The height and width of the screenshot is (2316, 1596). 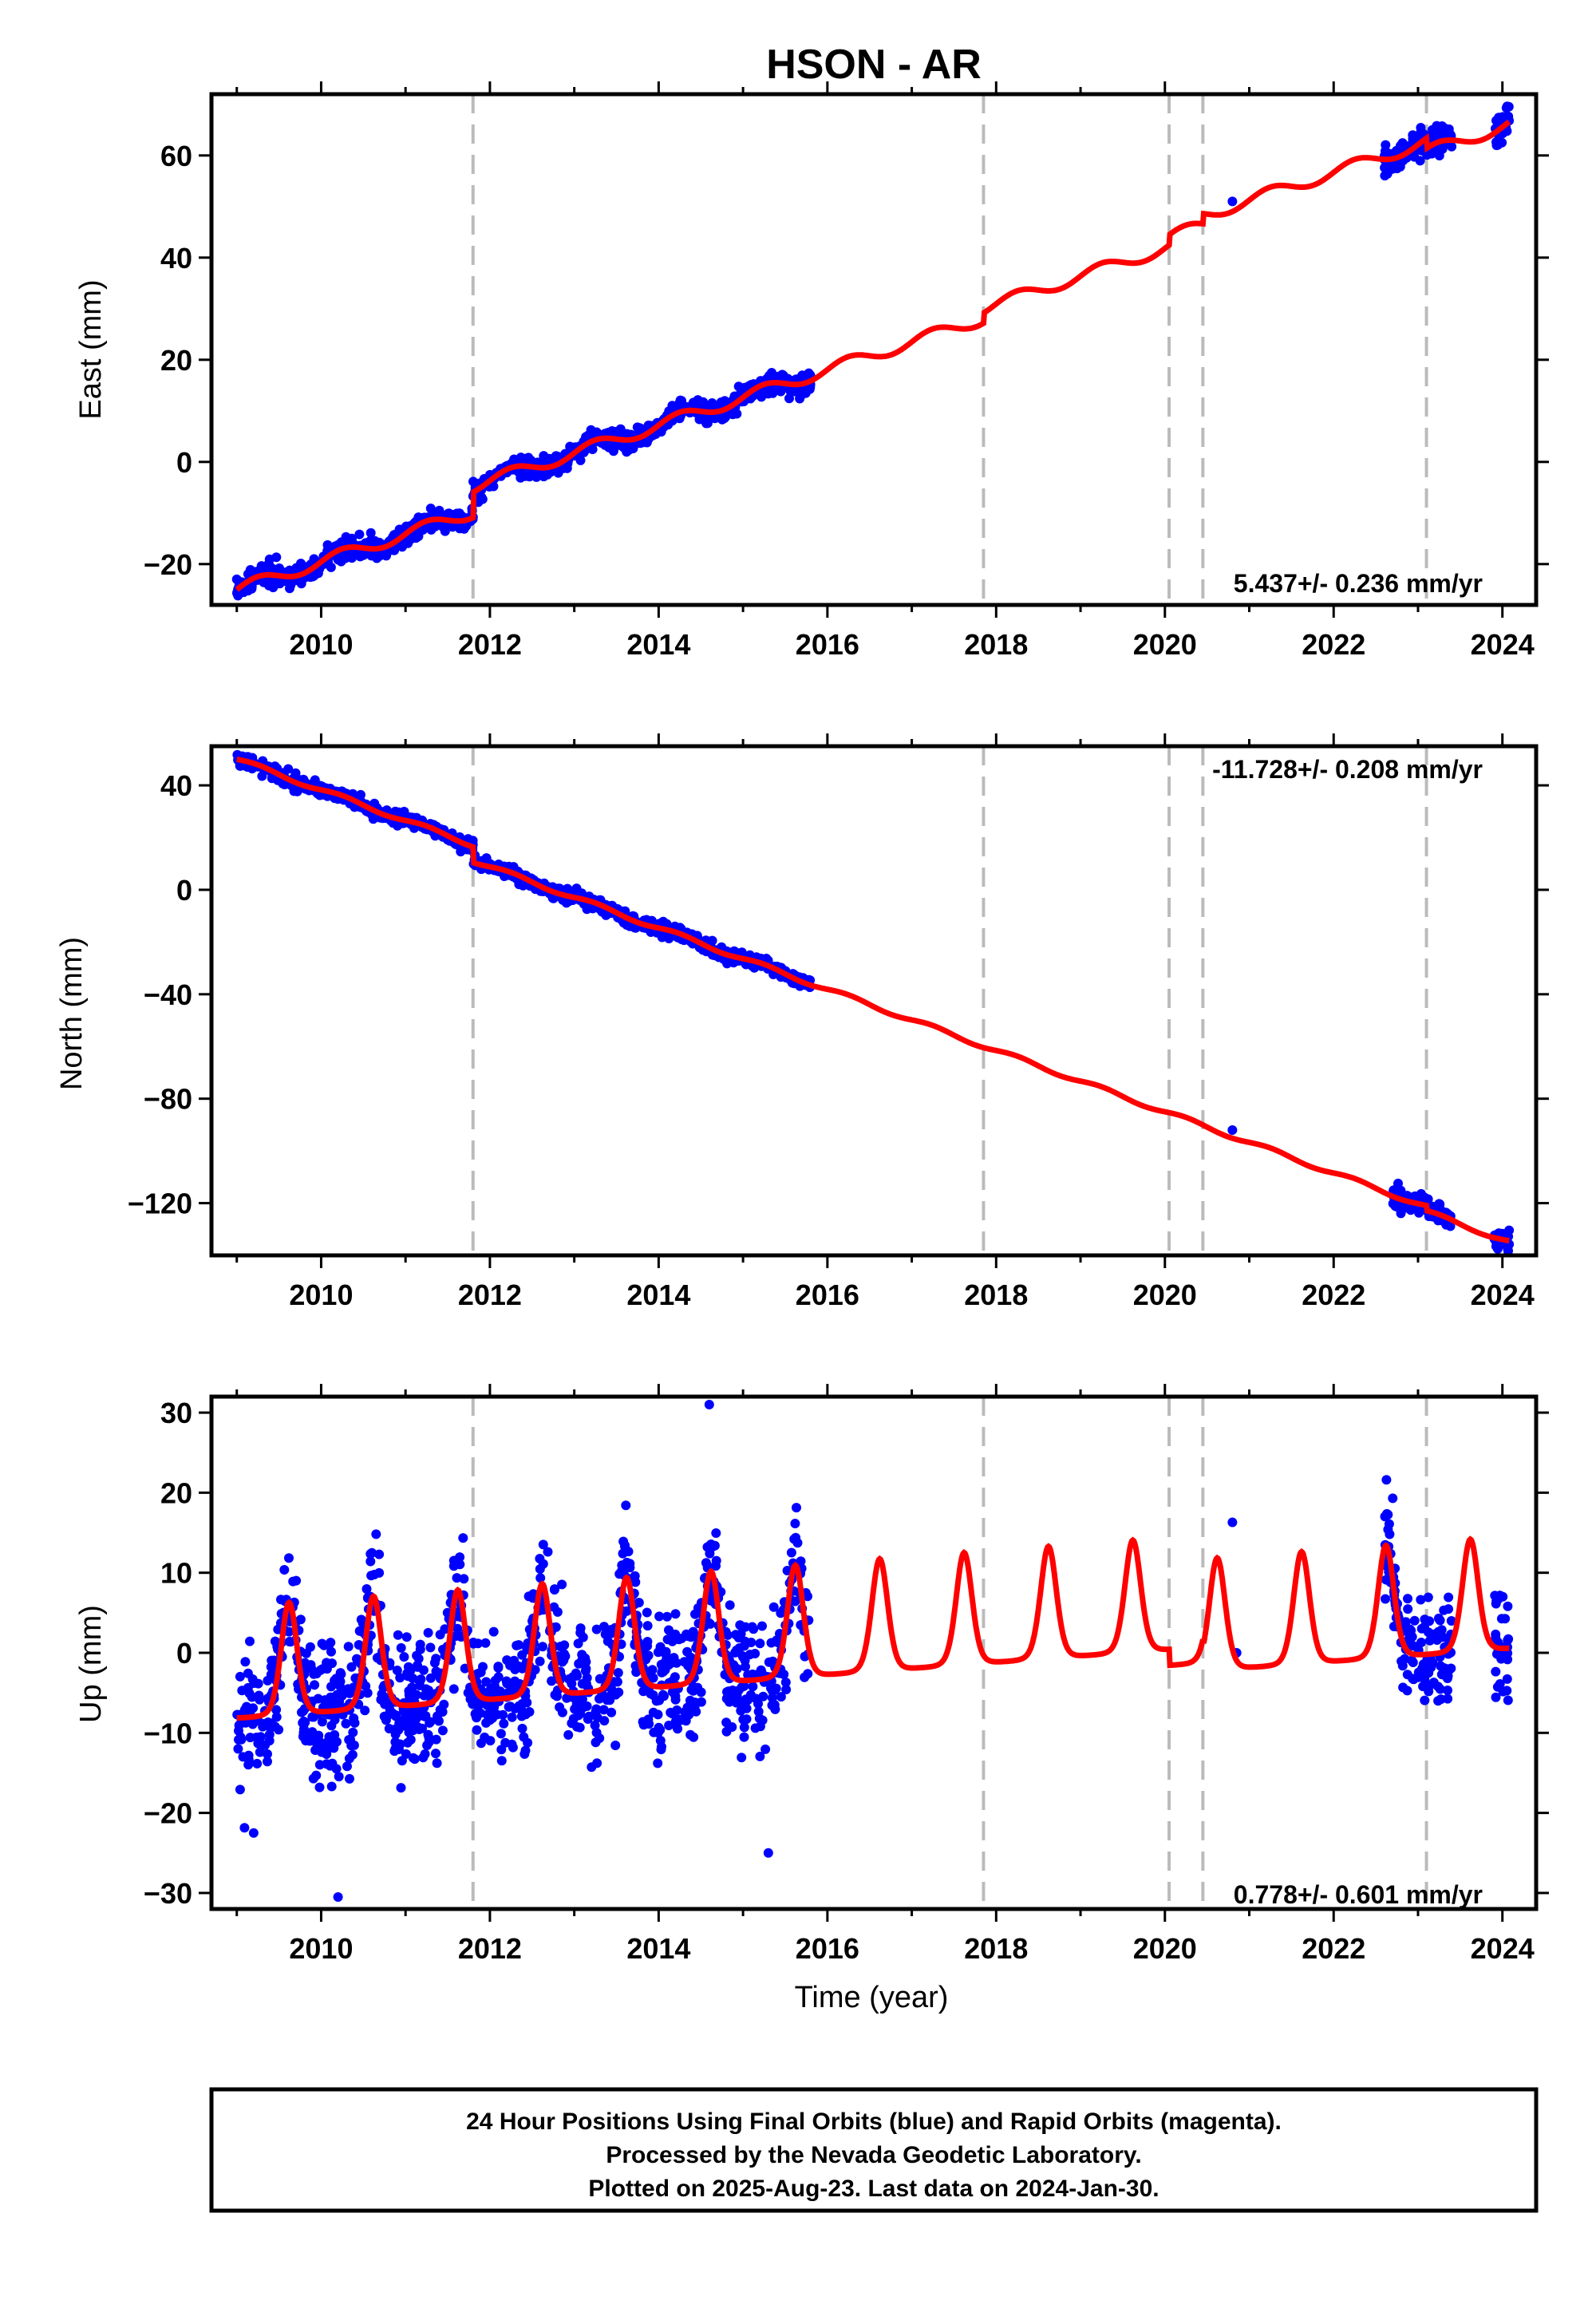 What do you see at coordinates (1165, 1948) in the screenshot?
I see `x-tick-label: 2020` at bounding box center [1165, 1948].